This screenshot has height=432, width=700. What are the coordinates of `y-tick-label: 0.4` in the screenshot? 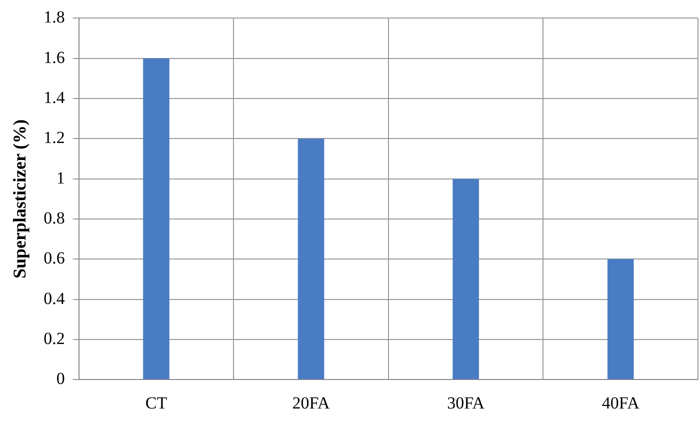 It's located at (55, 298).